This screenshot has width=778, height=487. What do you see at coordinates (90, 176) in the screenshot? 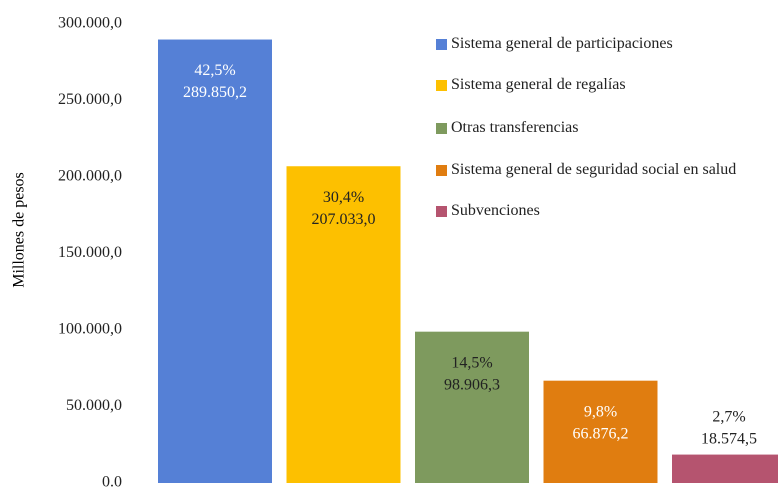
I see `y-tick-label: 200.000,0` at bounding box center [90, 176].